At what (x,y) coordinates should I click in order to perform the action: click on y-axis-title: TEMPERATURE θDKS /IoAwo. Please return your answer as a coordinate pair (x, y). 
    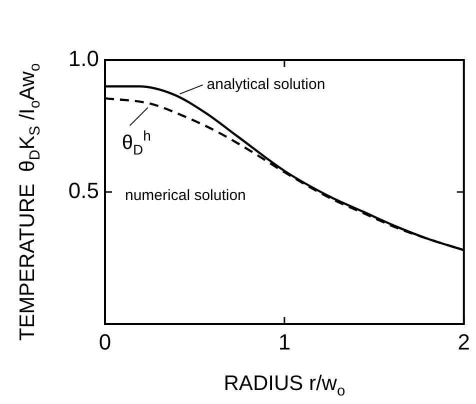
    Looking at the image, I should click on (30, 202).